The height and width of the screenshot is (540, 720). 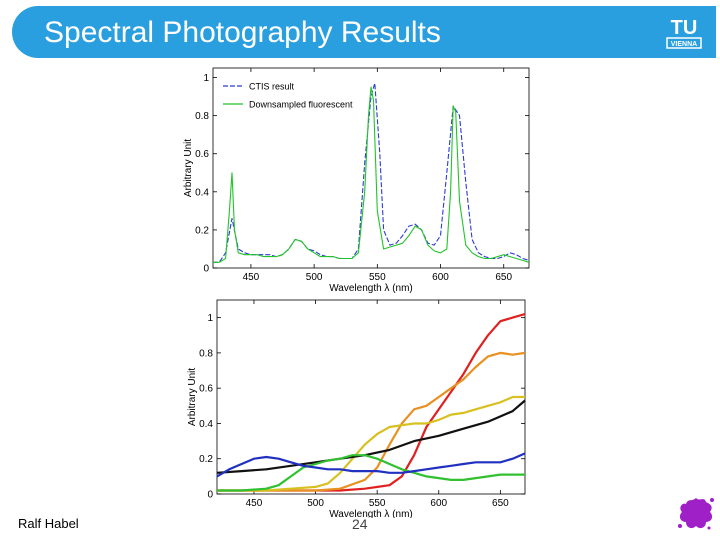 What do you see at coordinates (272, 87) in the screenshot?
I see `legend-label: CTIS result` at bounding box center [272, 87].